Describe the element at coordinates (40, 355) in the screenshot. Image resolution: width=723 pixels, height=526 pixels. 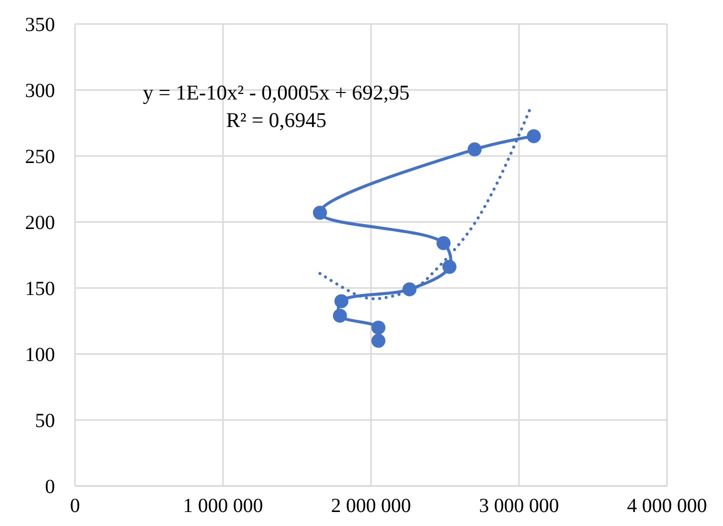
I see `y-tick-label: 100` at that location.